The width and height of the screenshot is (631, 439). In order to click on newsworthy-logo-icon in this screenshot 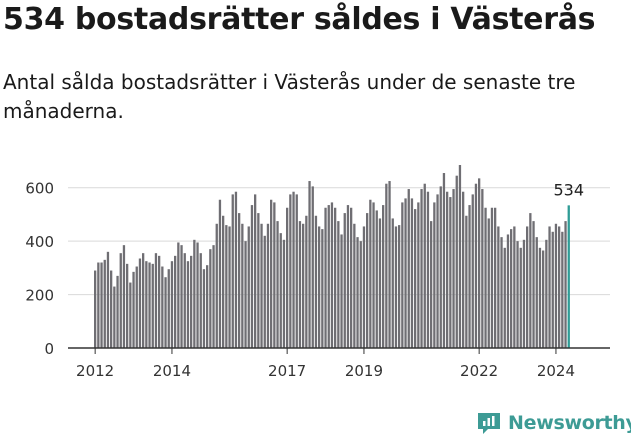, I will do `click(489, 423)`.